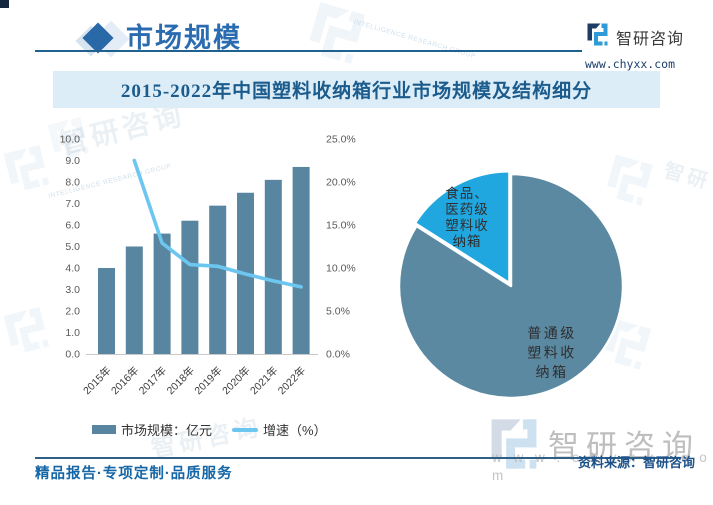 The height and width of the screenshot is (505, 713). Describe the element at coordinates (72, 161) in the screenshot. I see `svg-text: 9.0` at that location.